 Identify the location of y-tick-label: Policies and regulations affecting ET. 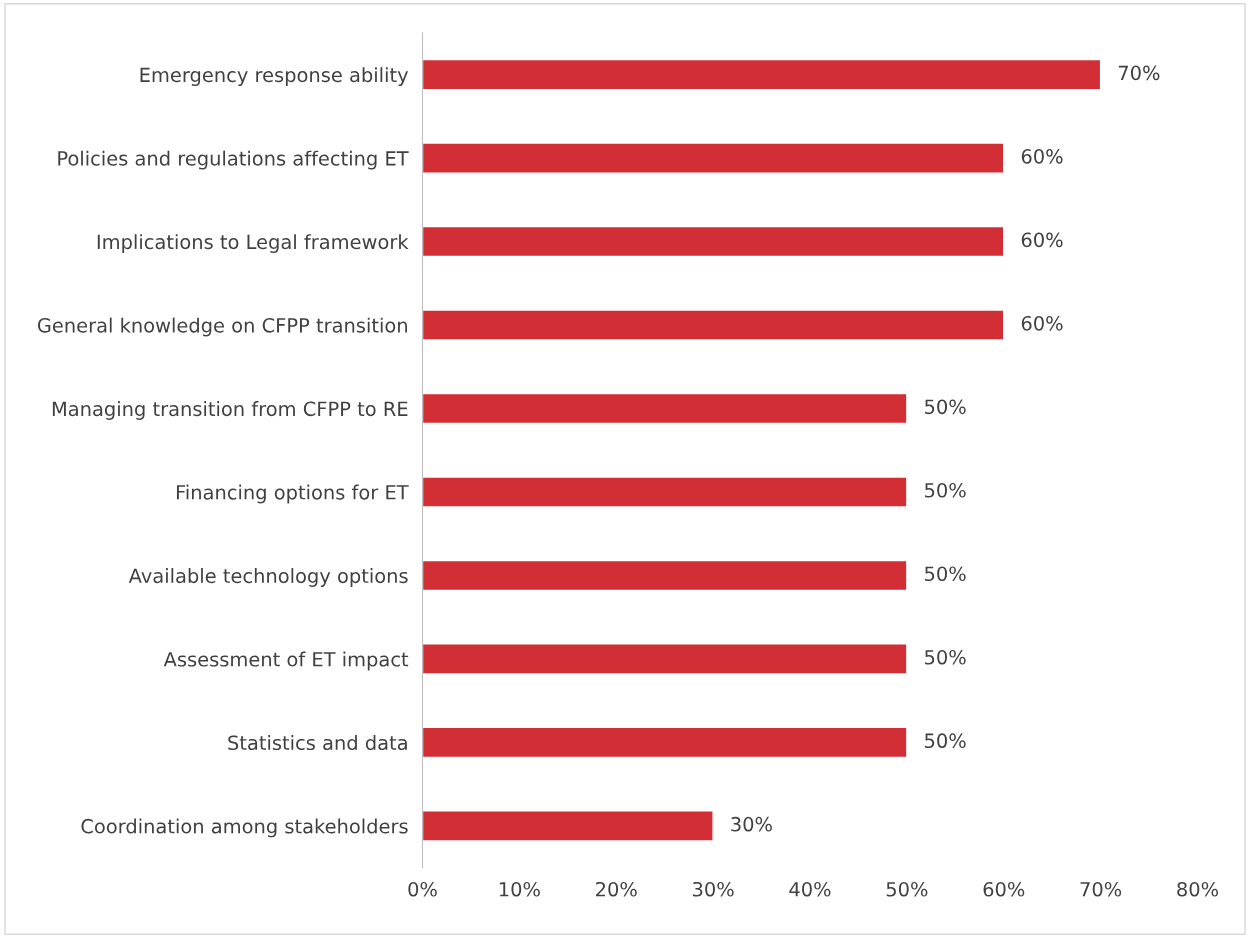
(233, 160).